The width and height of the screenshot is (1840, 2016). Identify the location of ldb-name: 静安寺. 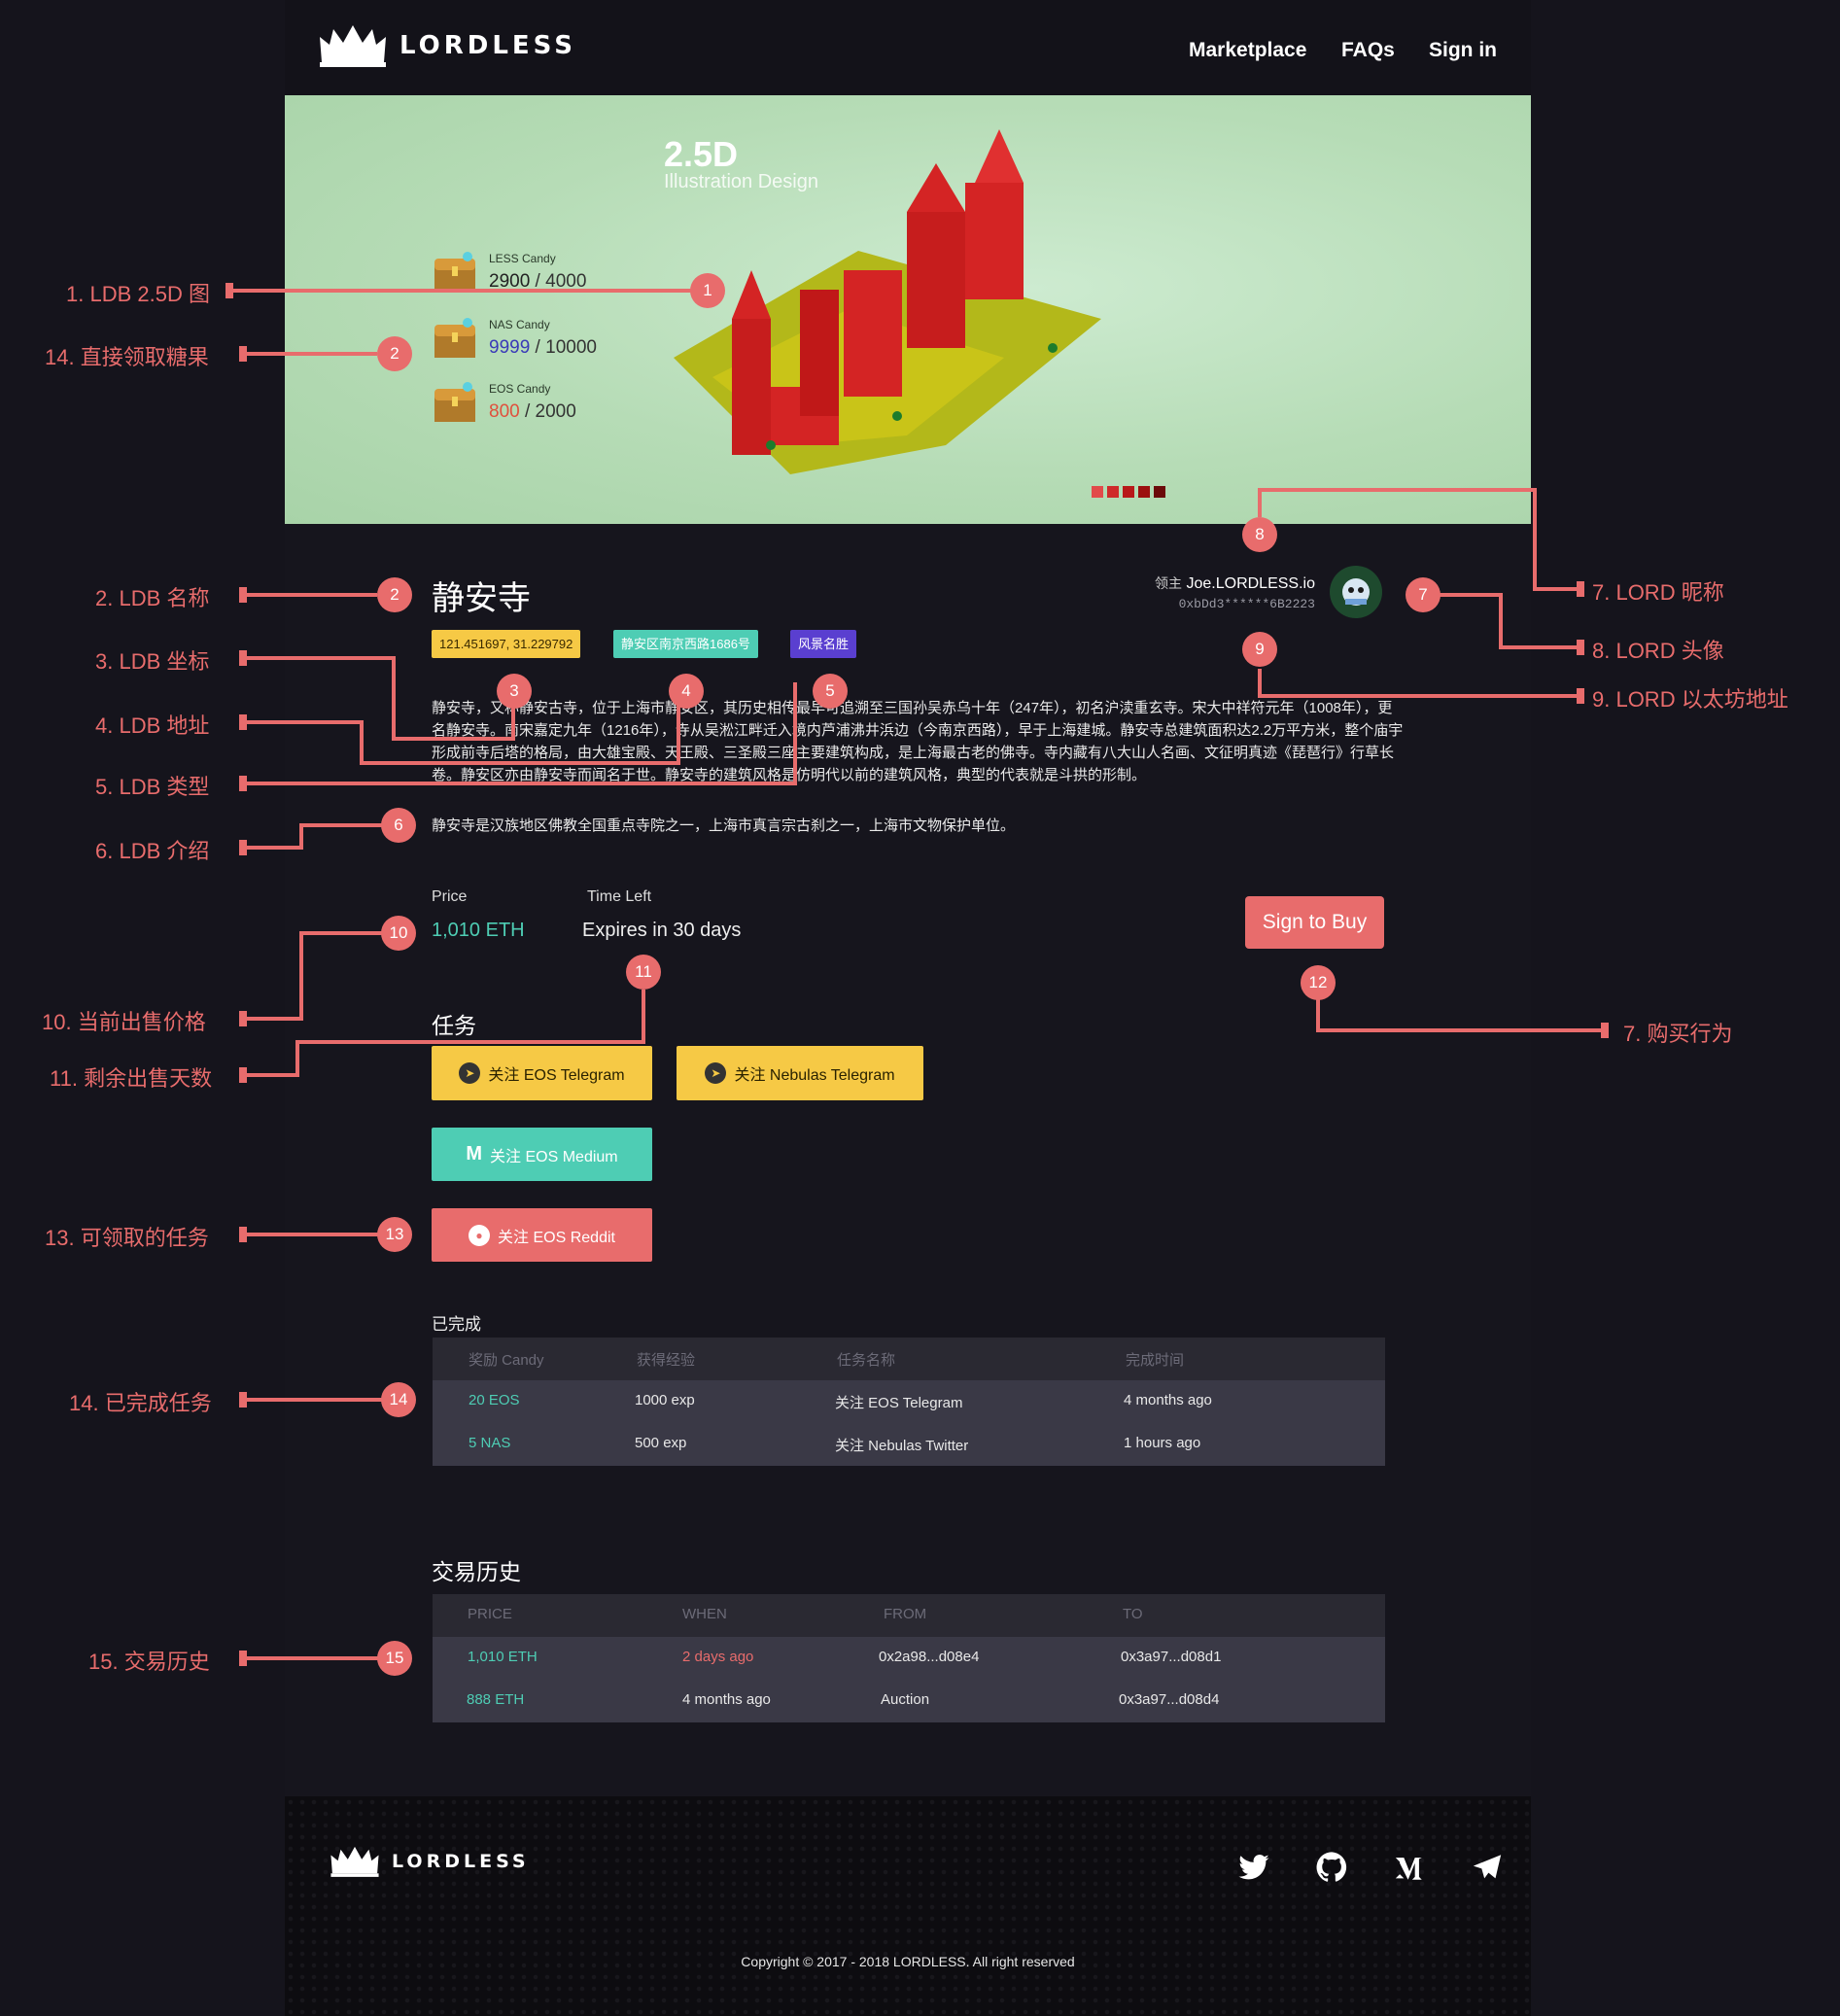
(481, 598).